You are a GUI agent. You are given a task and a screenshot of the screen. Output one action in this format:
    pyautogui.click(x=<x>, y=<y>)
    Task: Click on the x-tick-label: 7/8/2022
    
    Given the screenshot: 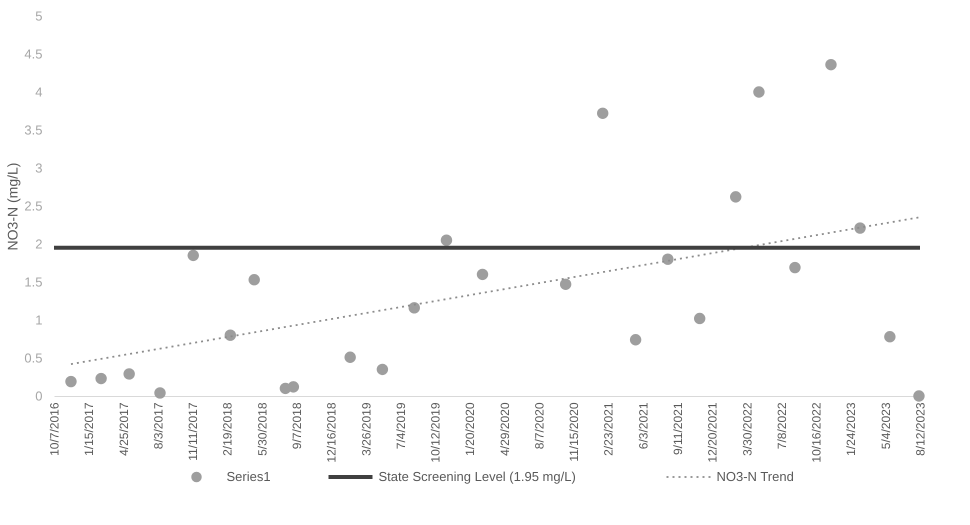 What is the action you would take?
    pyautogui.click(x=781, y=426)
    